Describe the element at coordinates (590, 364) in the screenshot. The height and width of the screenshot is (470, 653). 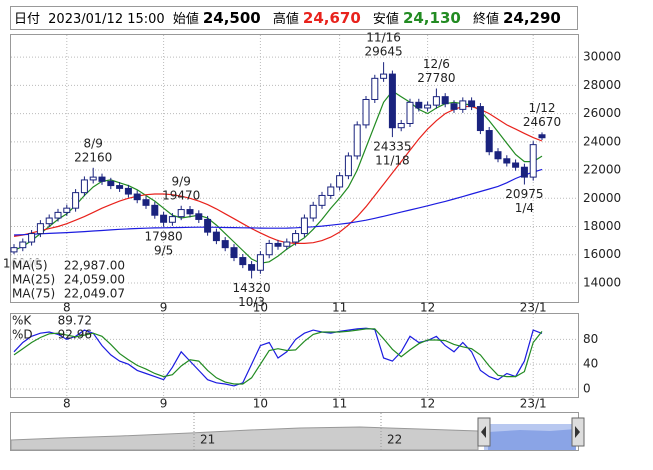
I see `y-tick-label: 40` at that location.